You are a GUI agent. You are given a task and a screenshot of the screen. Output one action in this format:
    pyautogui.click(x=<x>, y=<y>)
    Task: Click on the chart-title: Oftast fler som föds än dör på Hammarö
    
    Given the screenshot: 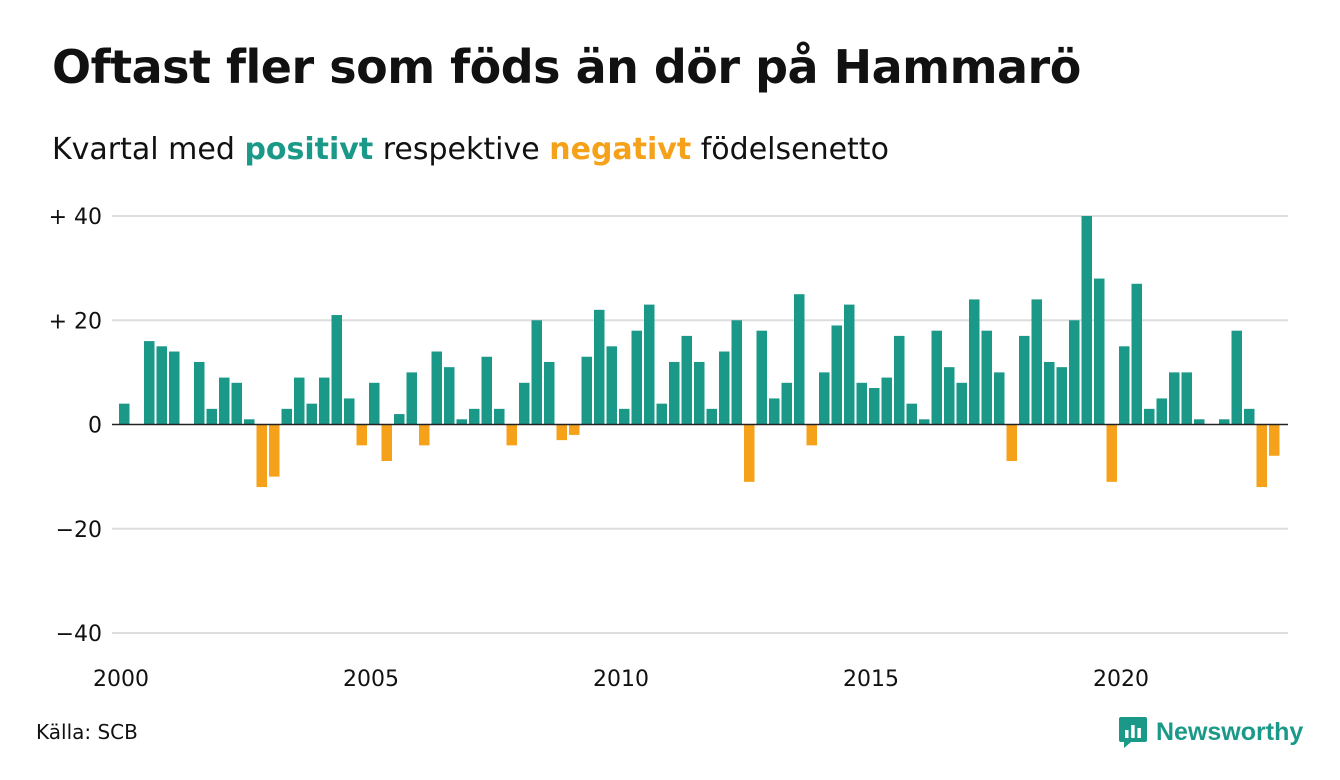 What is the action you would take?
    pyautogui.click(x=566, y=67)
    